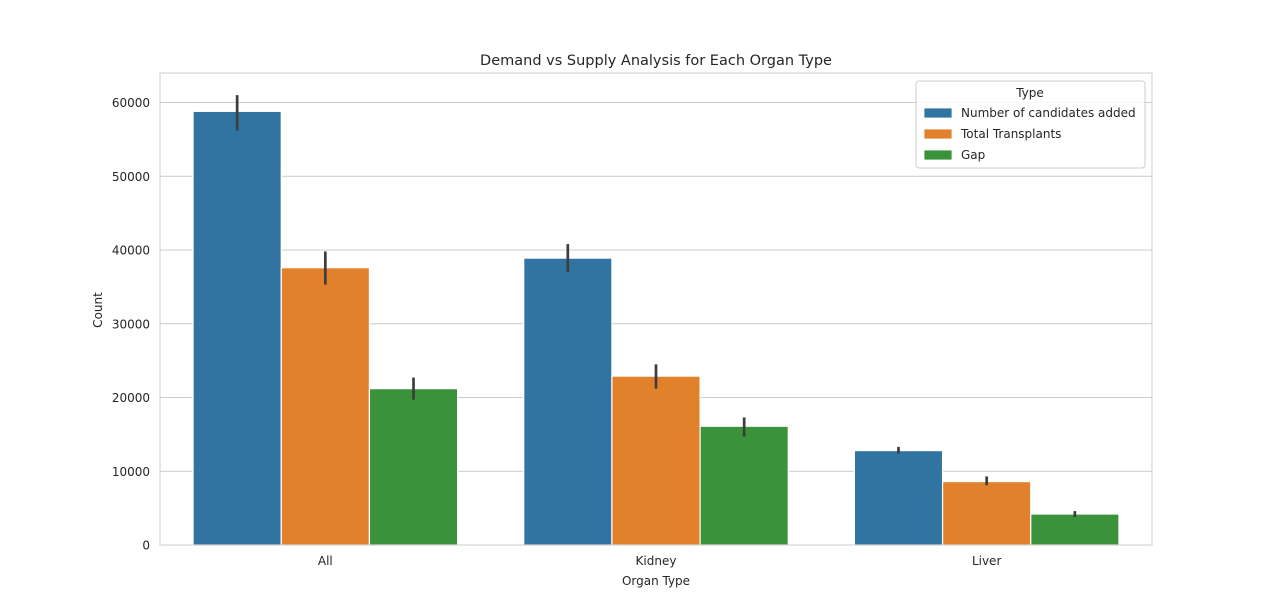 This screenshot has height=612, width=1280. I want to click on legend-title: Type, so click(1029, 93).